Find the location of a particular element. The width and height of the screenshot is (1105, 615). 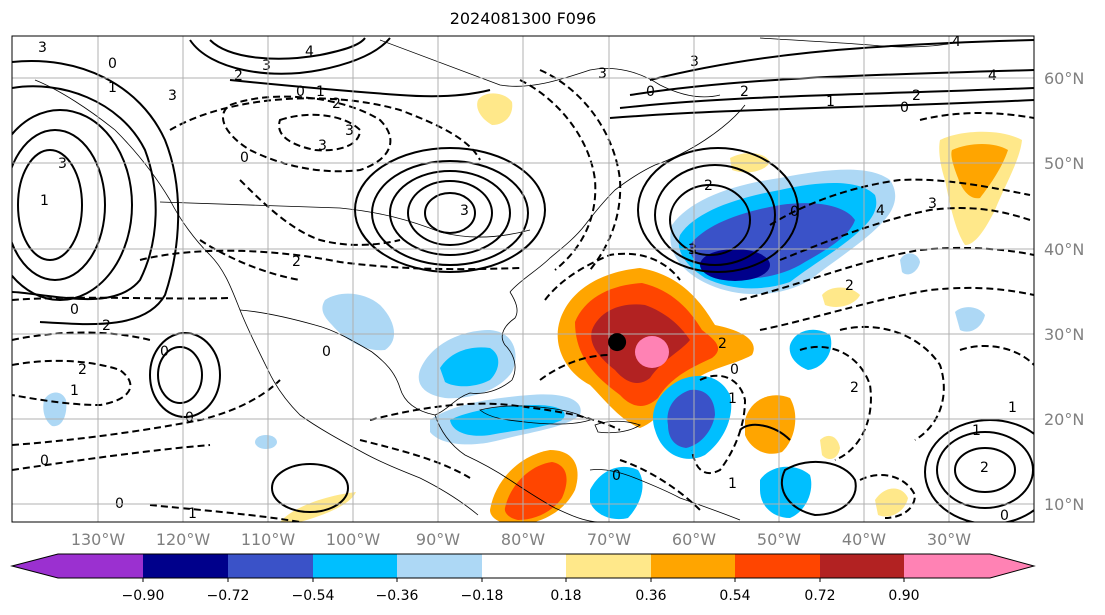

lon-label: 80°W is located at coordinates (523, 539).